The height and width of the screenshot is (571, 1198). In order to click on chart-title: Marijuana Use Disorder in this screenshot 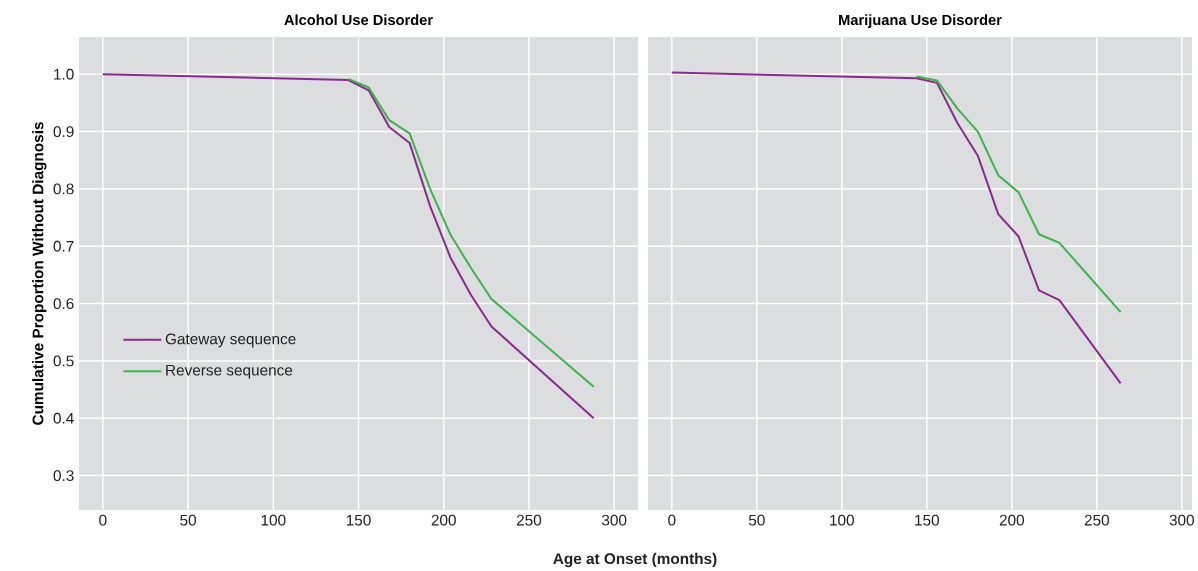, I will do `click(920, 21)`.